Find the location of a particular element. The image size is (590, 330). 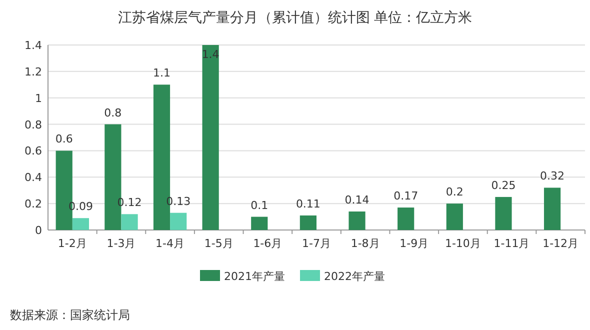

x-tick-label: 1-4月 is located at coordinates (170, 243).